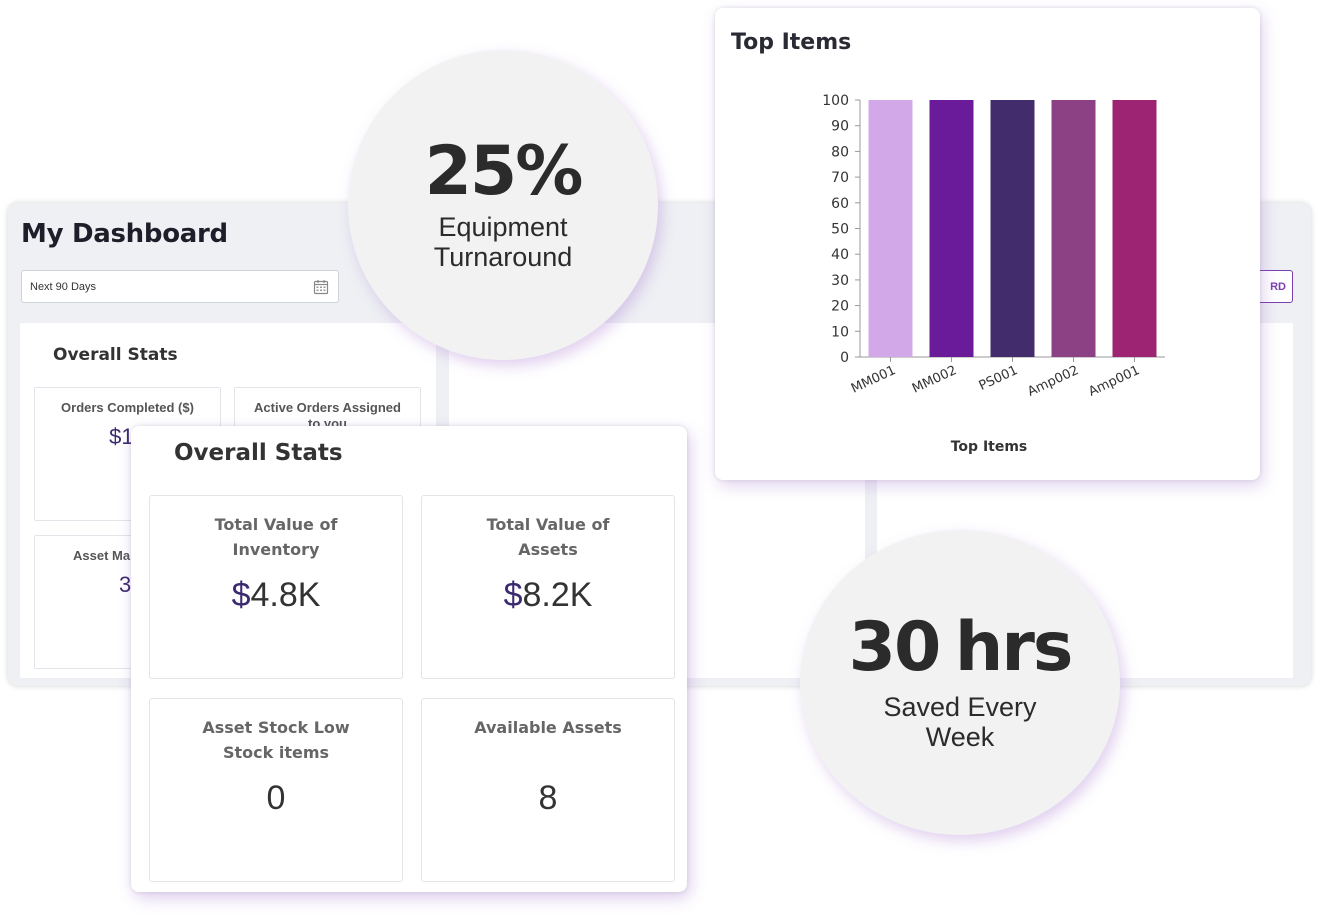 The height and width of the screenshot is (924, 1318). Describe the element at coordinates (180, 286) in the screenshot. I see `date-range-picker: Next 90 Days` at that location.